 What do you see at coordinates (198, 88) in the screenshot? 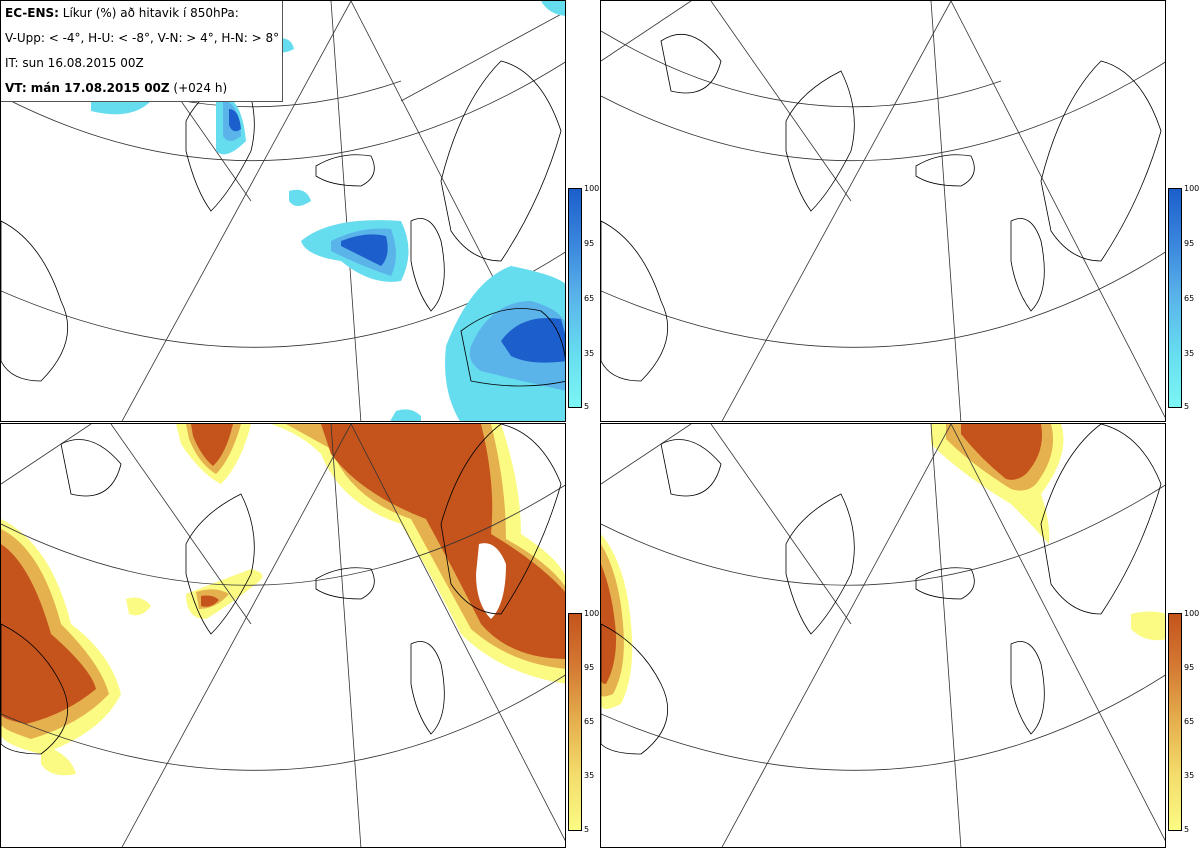
I see `lead-time: (+024 h)` at bounding box center [198, 88].